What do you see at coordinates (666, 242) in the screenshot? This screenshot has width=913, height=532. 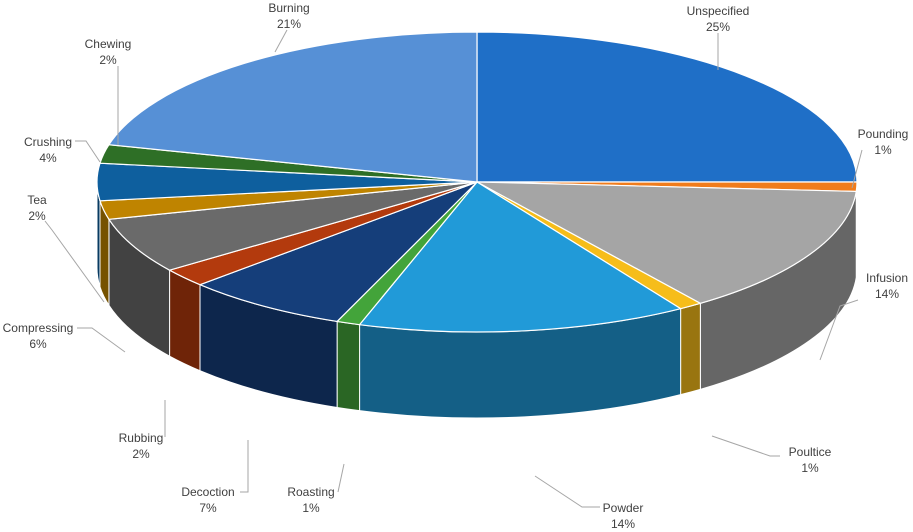 I see `slice-infusion` at bounding box center [666, 242].